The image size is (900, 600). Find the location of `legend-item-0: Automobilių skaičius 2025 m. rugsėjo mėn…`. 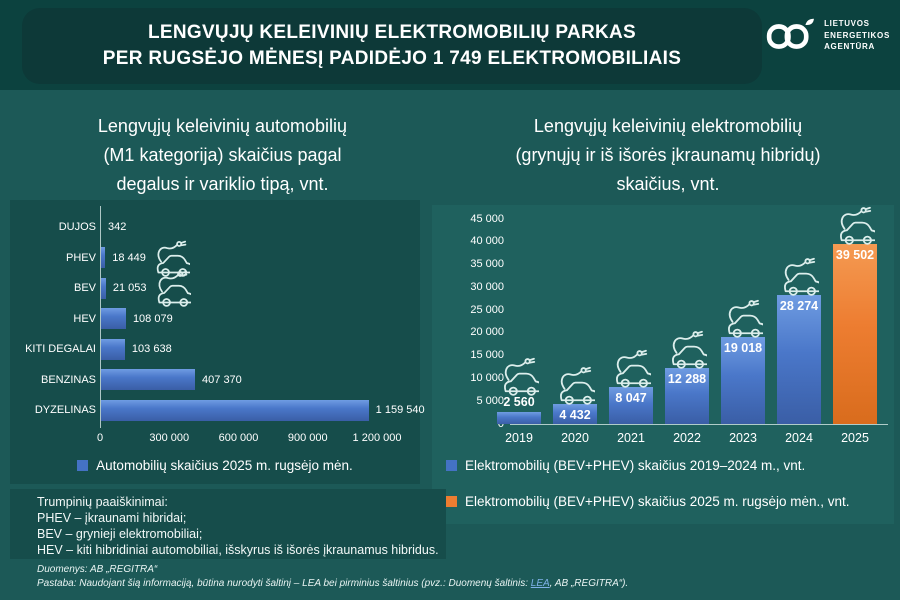

legend-item-0: Automobilių skaičius 2025 m. rugsėjo mėn… is located at coordinates (215, 465).